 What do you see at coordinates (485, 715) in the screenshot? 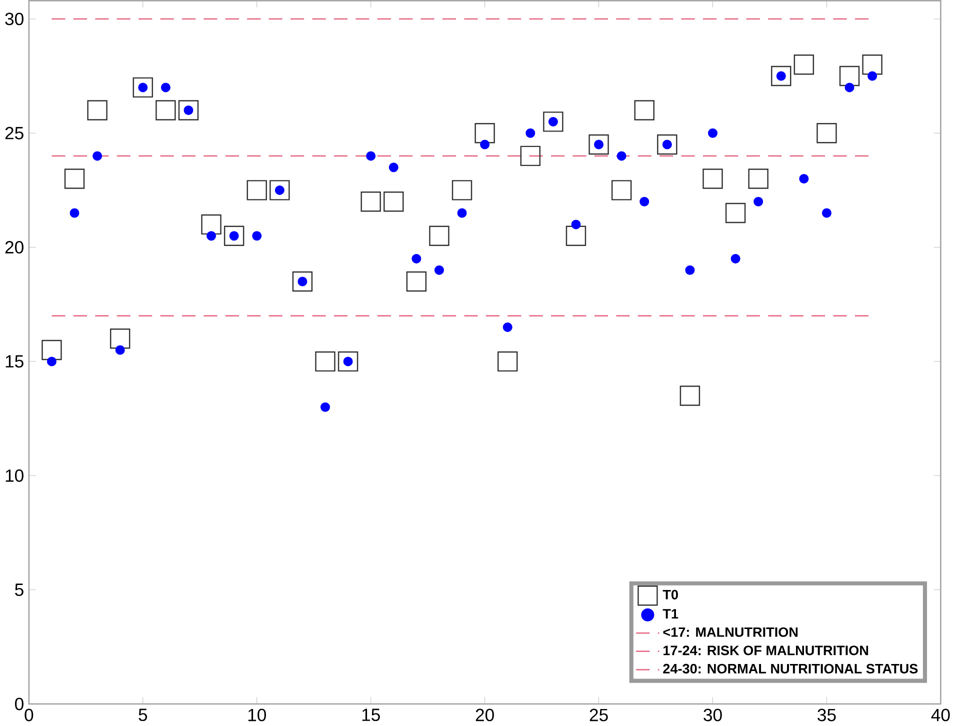
I see `x-tick-label: 20` at bounding box center [485, 715].